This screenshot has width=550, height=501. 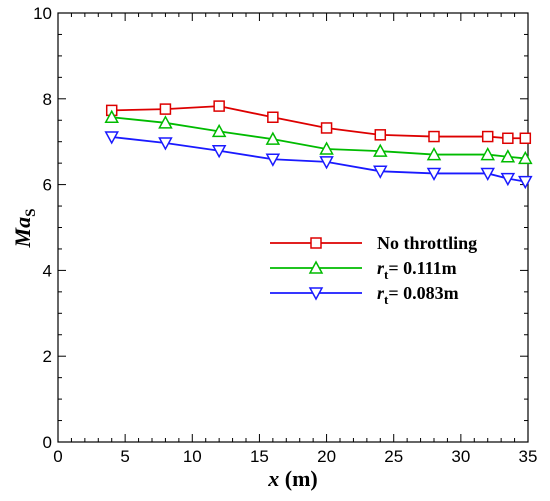 I want to click on y-axis-label-sub: S, so click(x=31, y=213).